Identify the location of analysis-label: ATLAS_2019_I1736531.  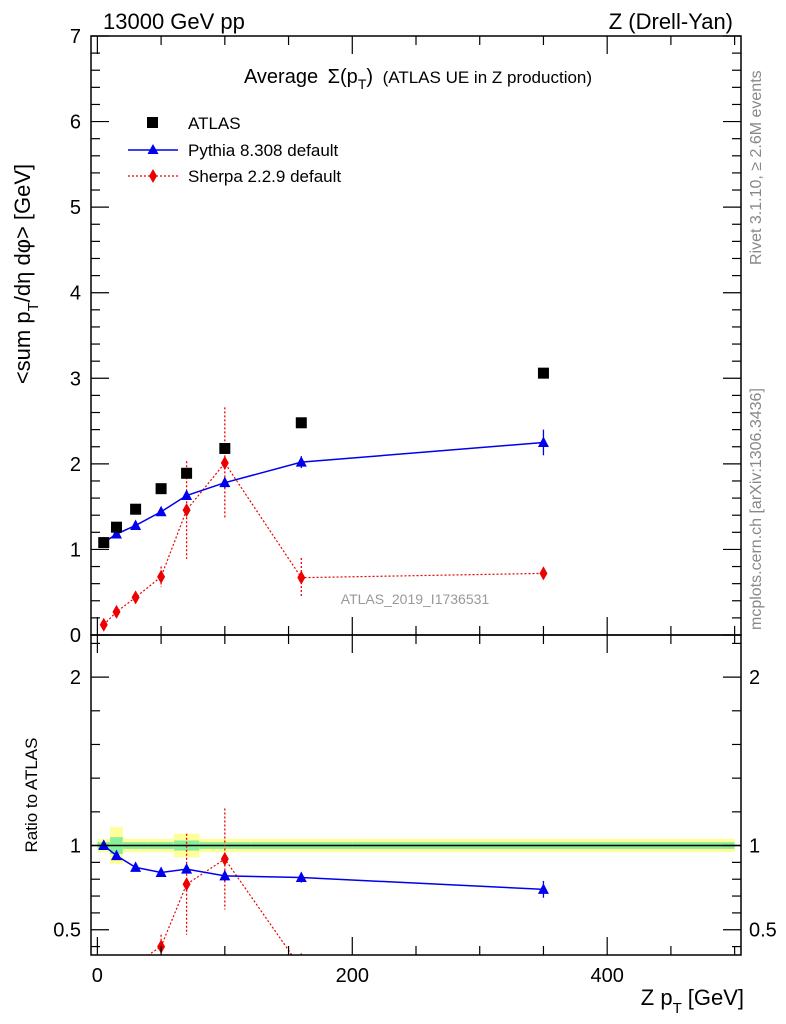
(415, 599).